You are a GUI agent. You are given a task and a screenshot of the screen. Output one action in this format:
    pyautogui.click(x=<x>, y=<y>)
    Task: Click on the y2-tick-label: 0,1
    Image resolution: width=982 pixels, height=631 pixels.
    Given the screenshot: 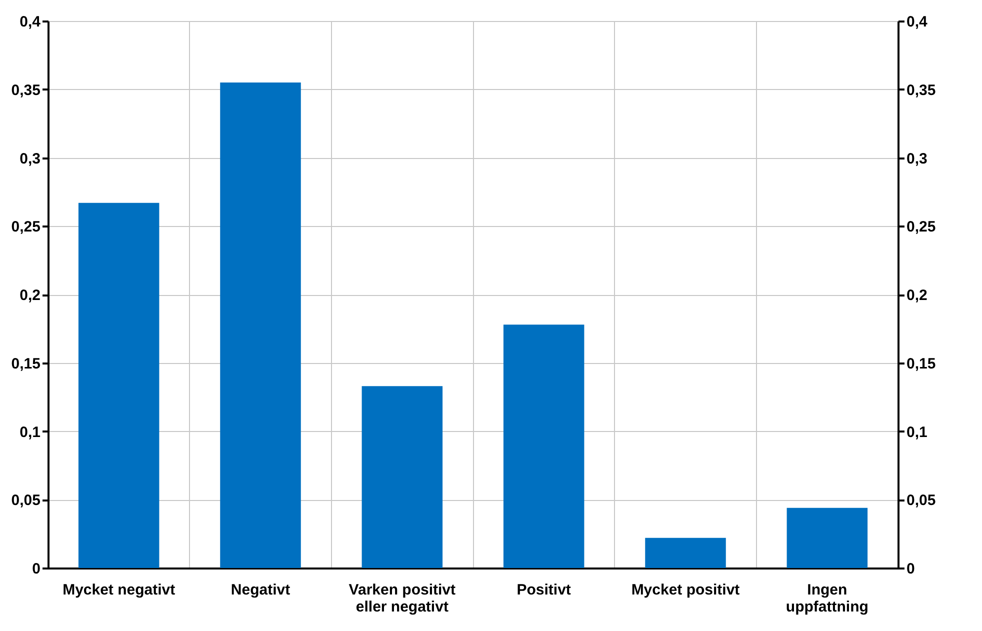 What is the action you would take?
    pyautogui.click(x=917, y=432)
    